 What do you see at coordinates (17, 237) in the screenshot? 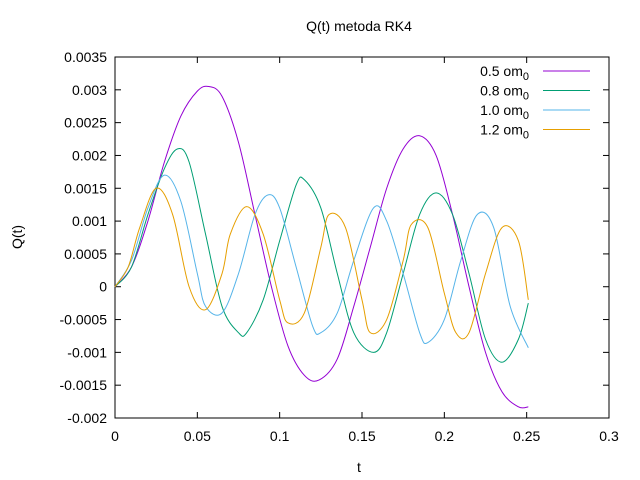
I see `y-axis-label: Q(t)` at bounding box center [17, 237].